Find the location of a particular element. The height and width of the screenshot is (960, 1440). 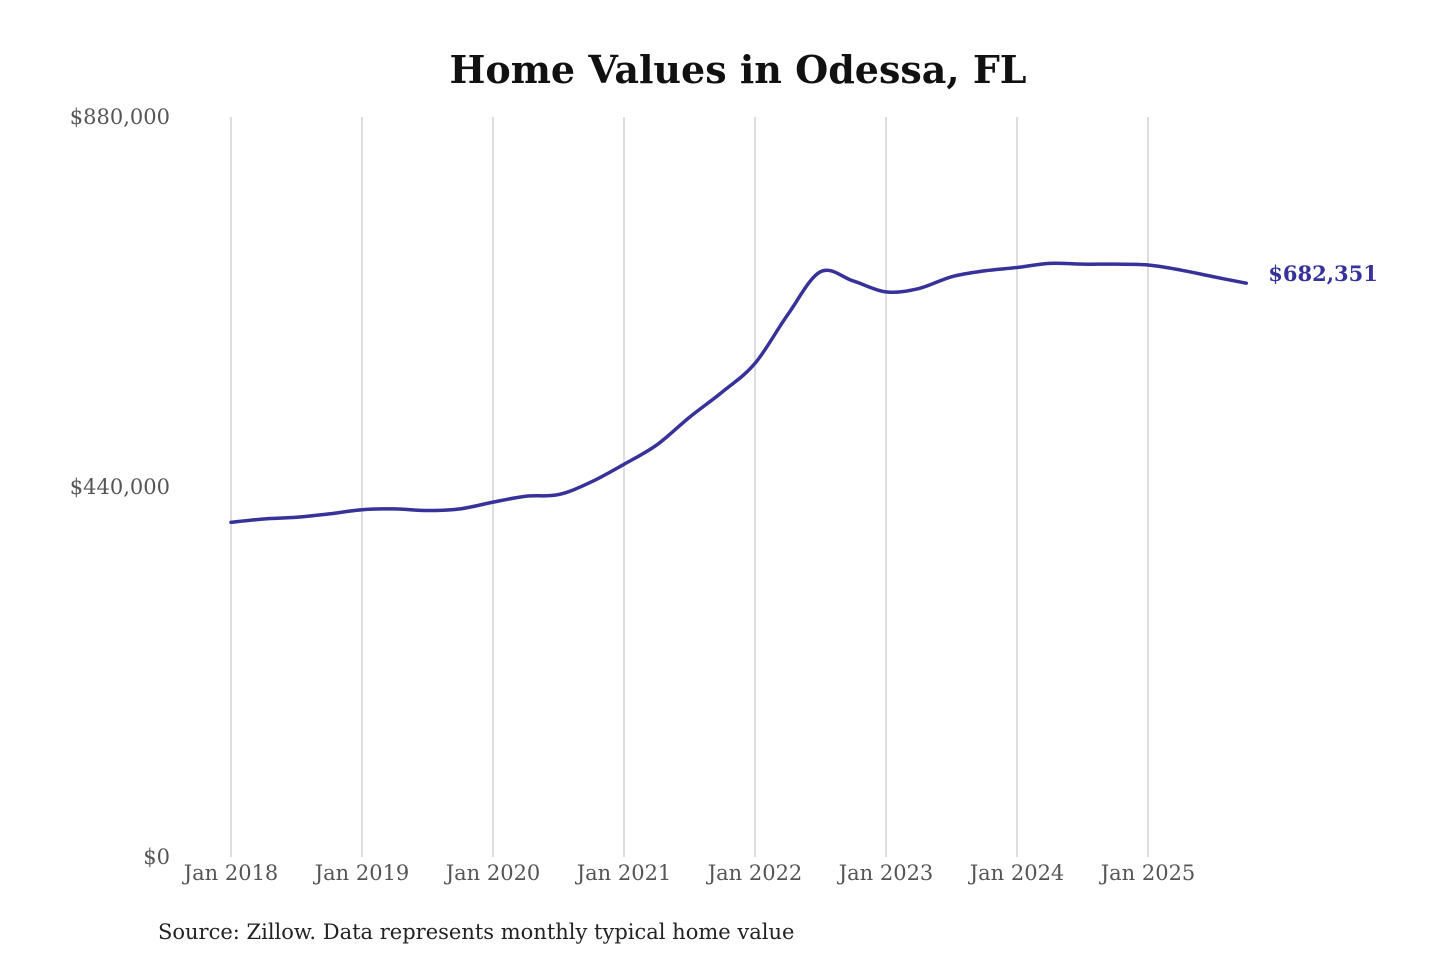

x-tick-label: Jan 2021 is located at coordinates (623, 873).